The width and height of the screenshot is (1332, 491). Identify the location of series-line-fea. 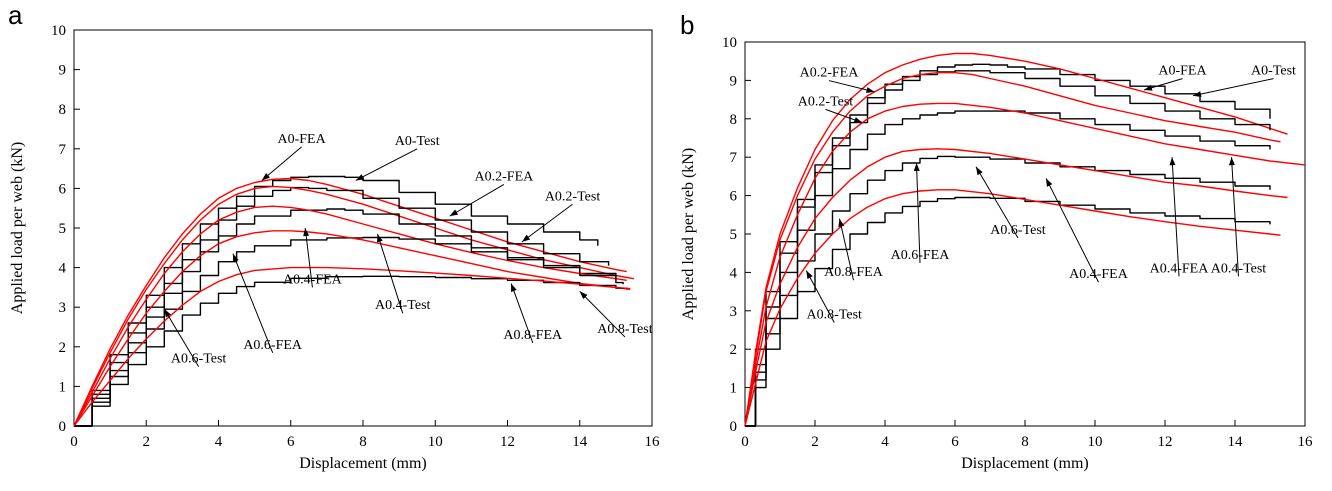
(352, 346).